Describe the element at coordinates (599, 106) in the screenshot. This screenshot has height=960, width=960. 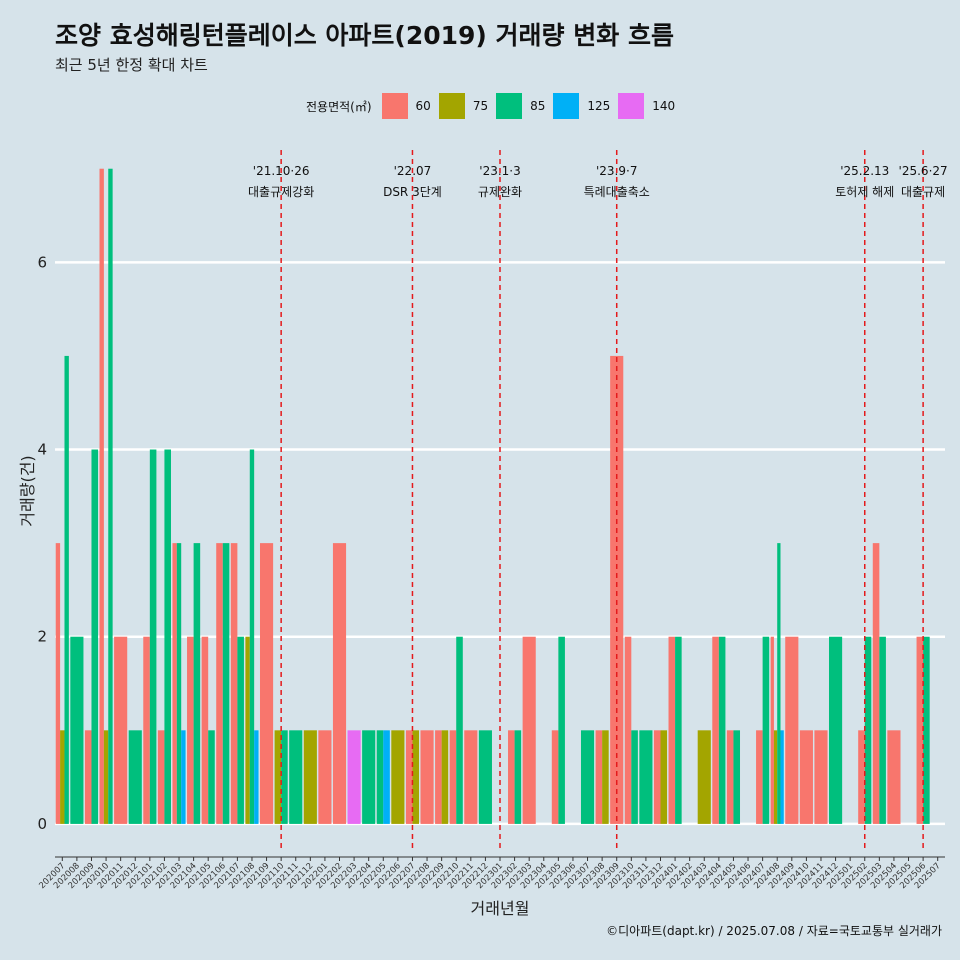
I see `legend-label-125: 125` at that location.